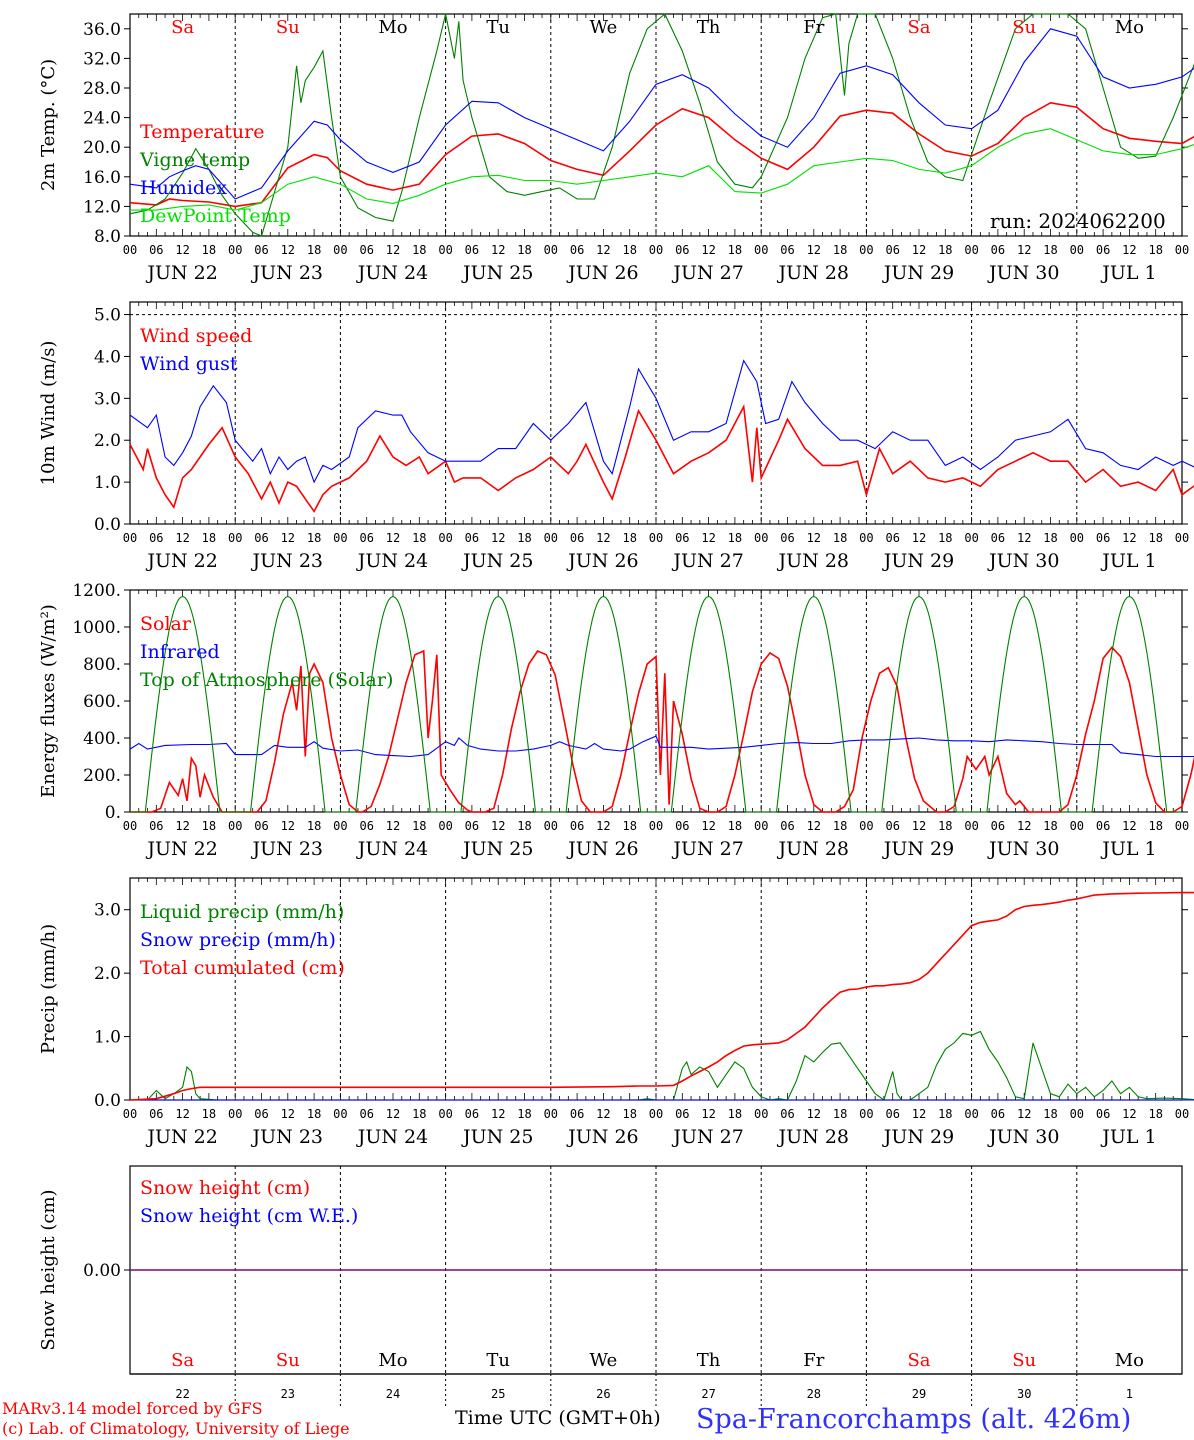 The width and height of the screenshot is (1194, 1440). I want to click on series-total-cumulated-cm, so click(661, 996).